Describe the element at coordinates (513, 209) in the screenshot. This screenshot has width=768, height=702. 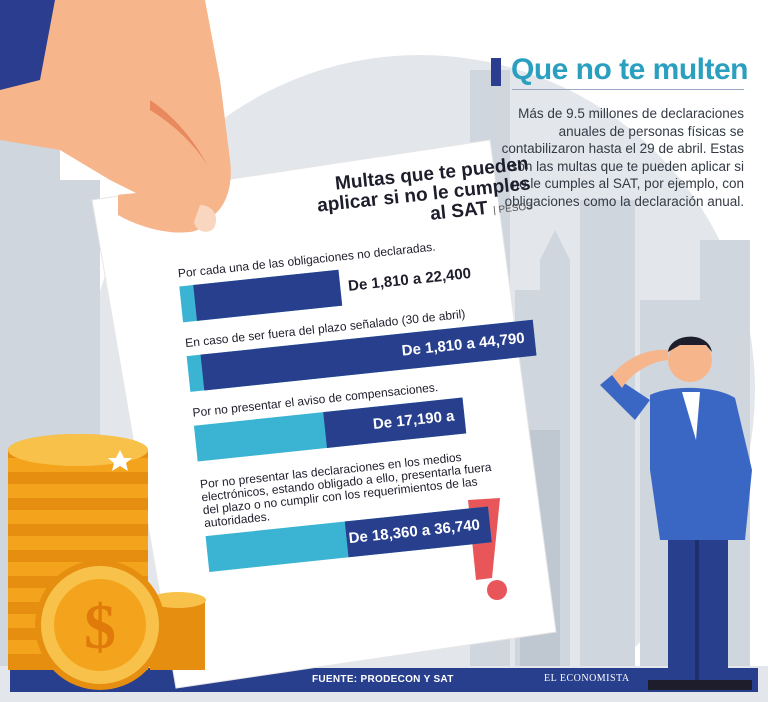
I see `sheet-unit: | PESOS` at that location.